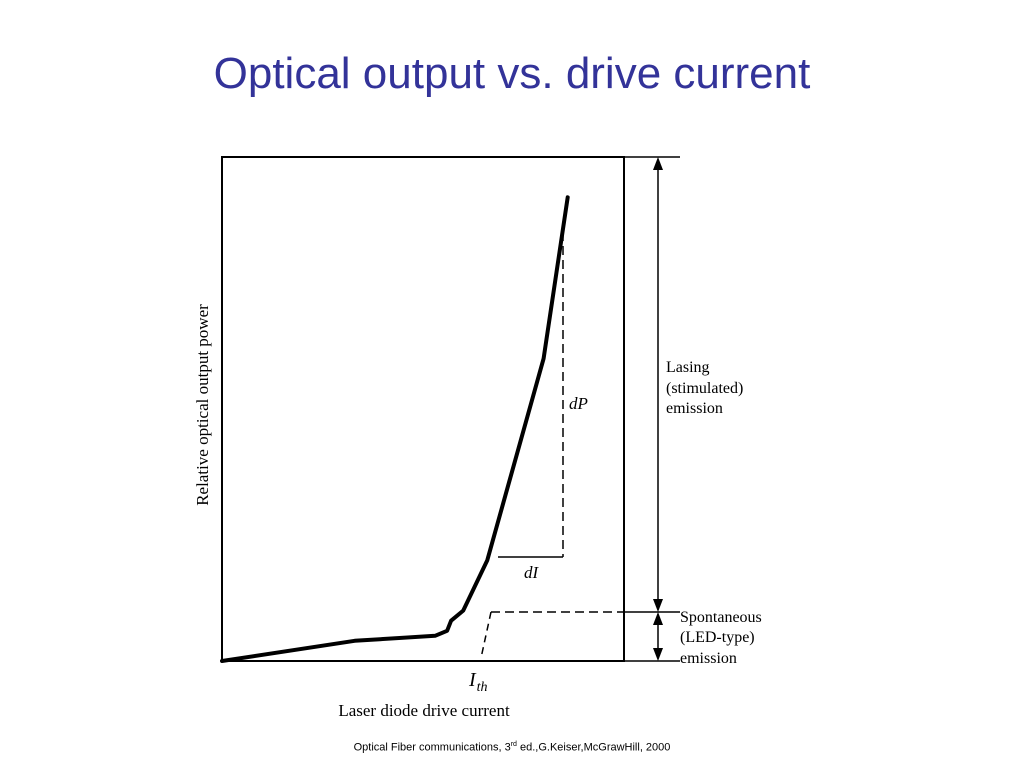 The image size is (1024, 768). Describe the element at coordinates (723, 638) in the screenshot. I see `spontaneous-region-label: Spontaneous (LED-type) emission` at that location.